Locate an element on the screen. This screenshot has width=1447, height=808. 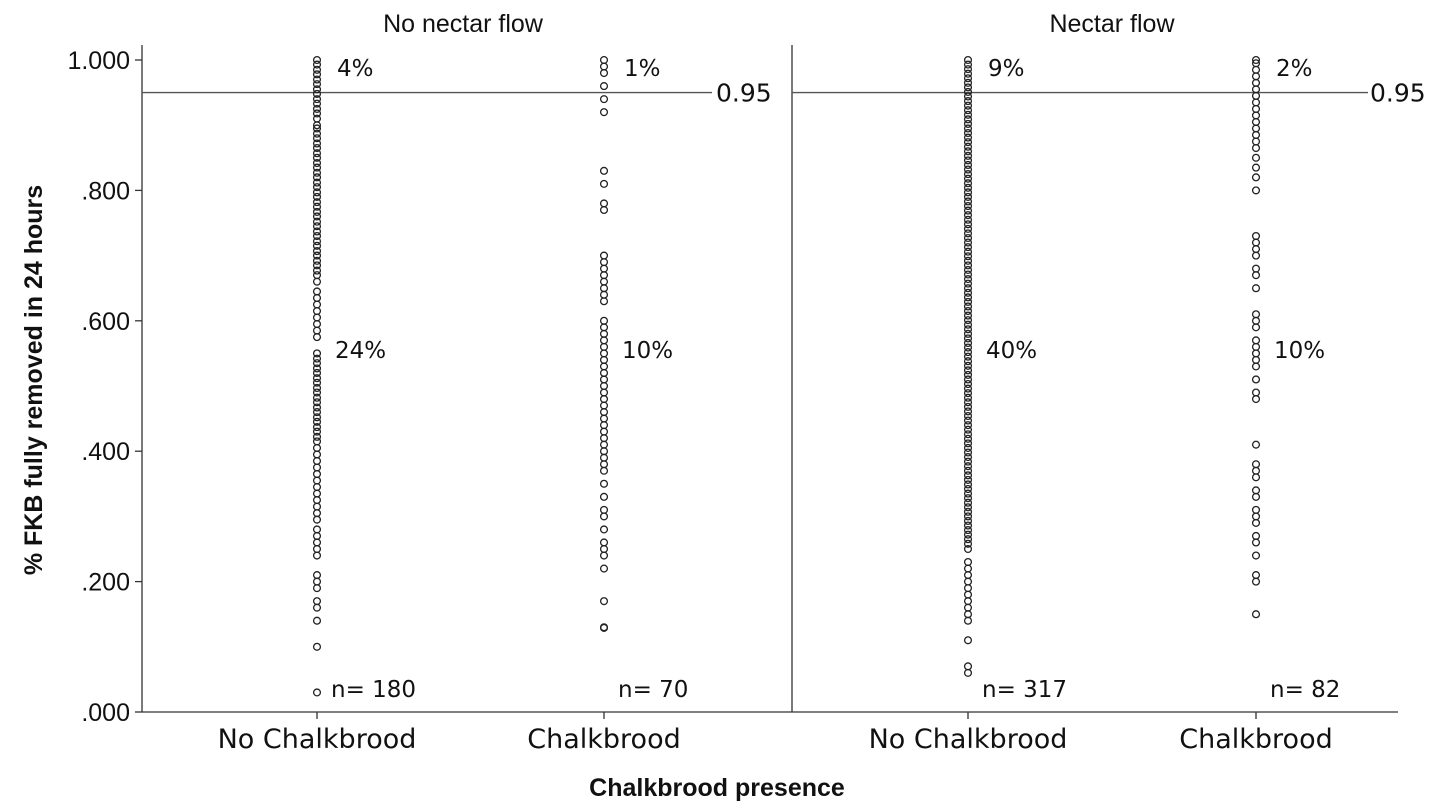
y-tick-label: .400 is located at coordinates (105, 452).